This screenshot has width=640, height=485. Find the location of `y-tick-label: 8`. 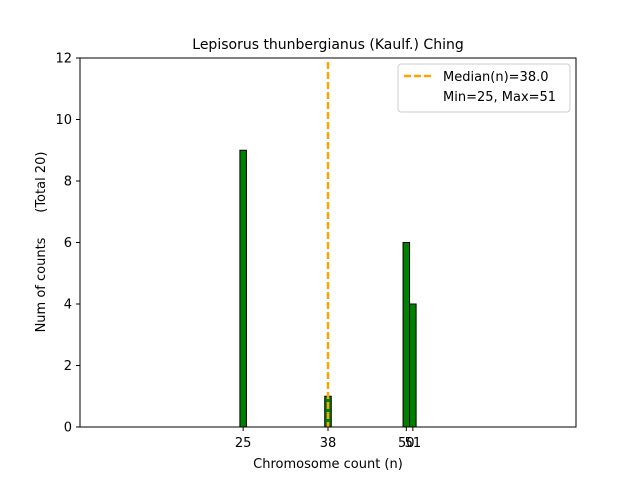

y-tick-label: 8 is located at coordinates (68, 182).